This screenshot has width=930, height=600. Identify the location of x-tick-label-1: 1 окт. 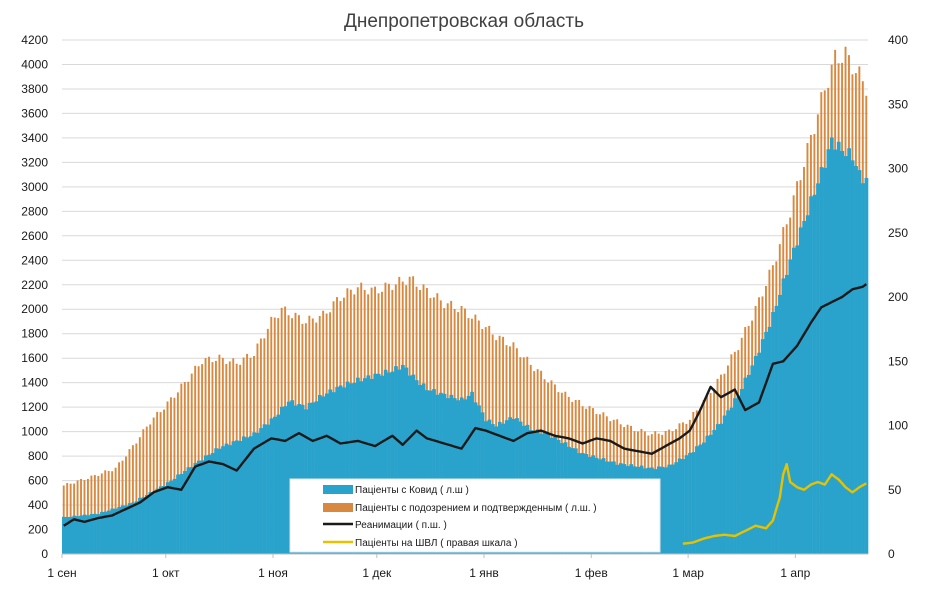
(166, 573).